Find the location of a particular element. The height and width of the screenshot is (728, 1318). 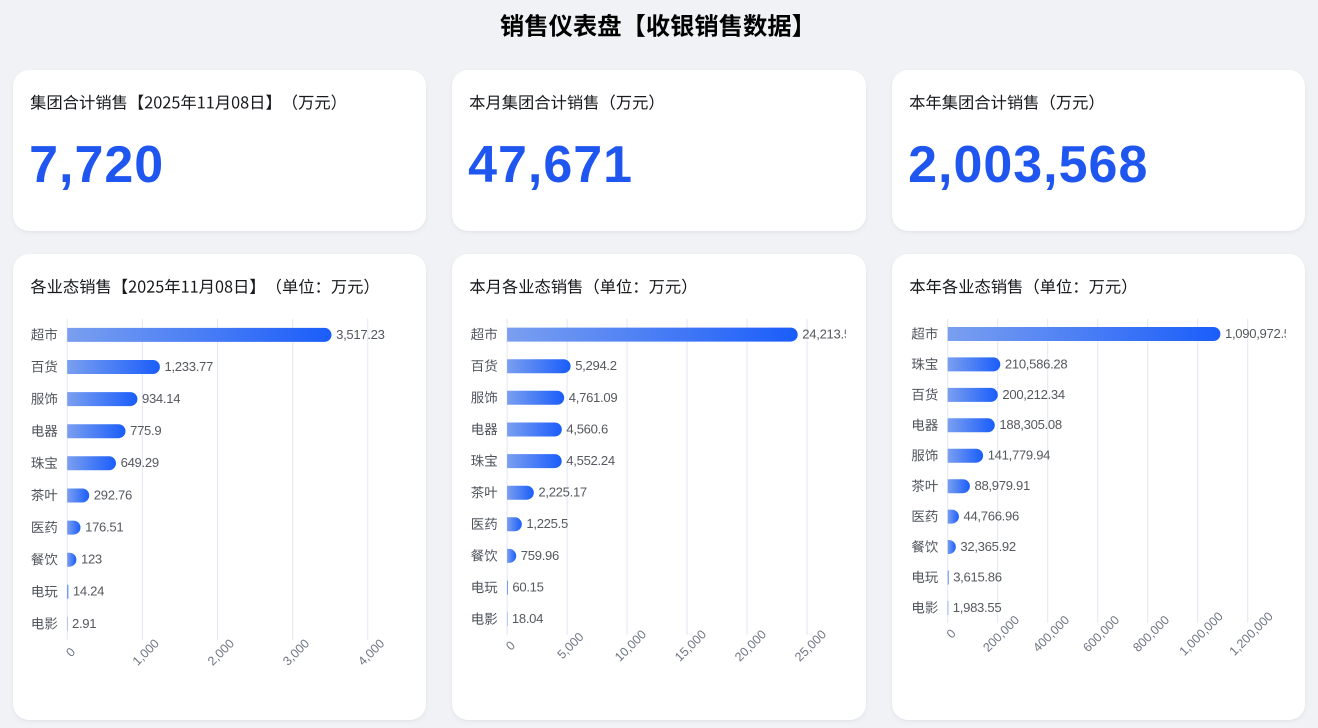

svg-text: 4,000 is located at coordinates (371, 652).